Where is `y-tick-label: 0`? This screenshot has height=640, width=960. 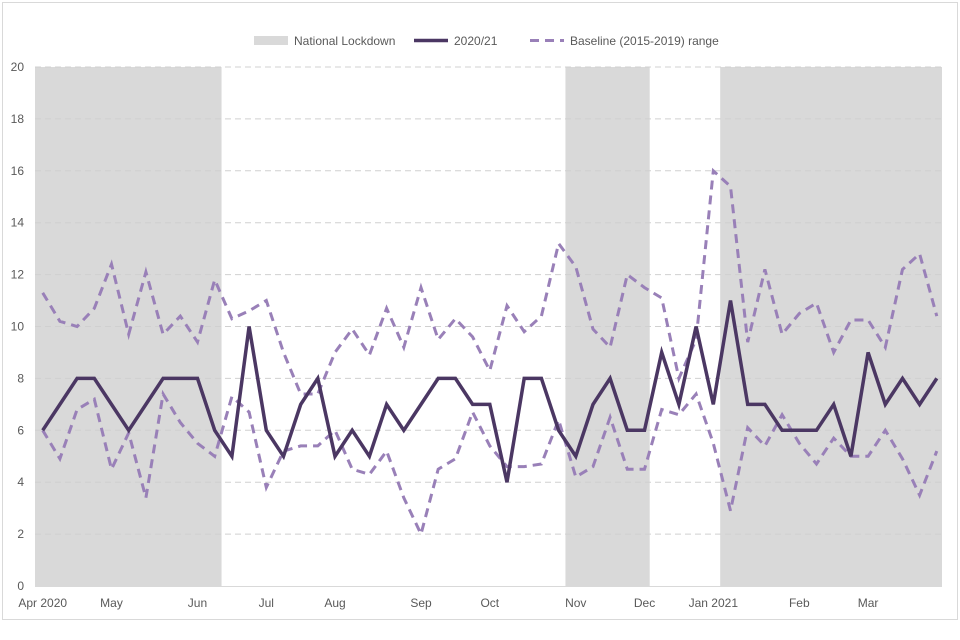
y-tick-label: 0 is located at coordinates (20, 586).